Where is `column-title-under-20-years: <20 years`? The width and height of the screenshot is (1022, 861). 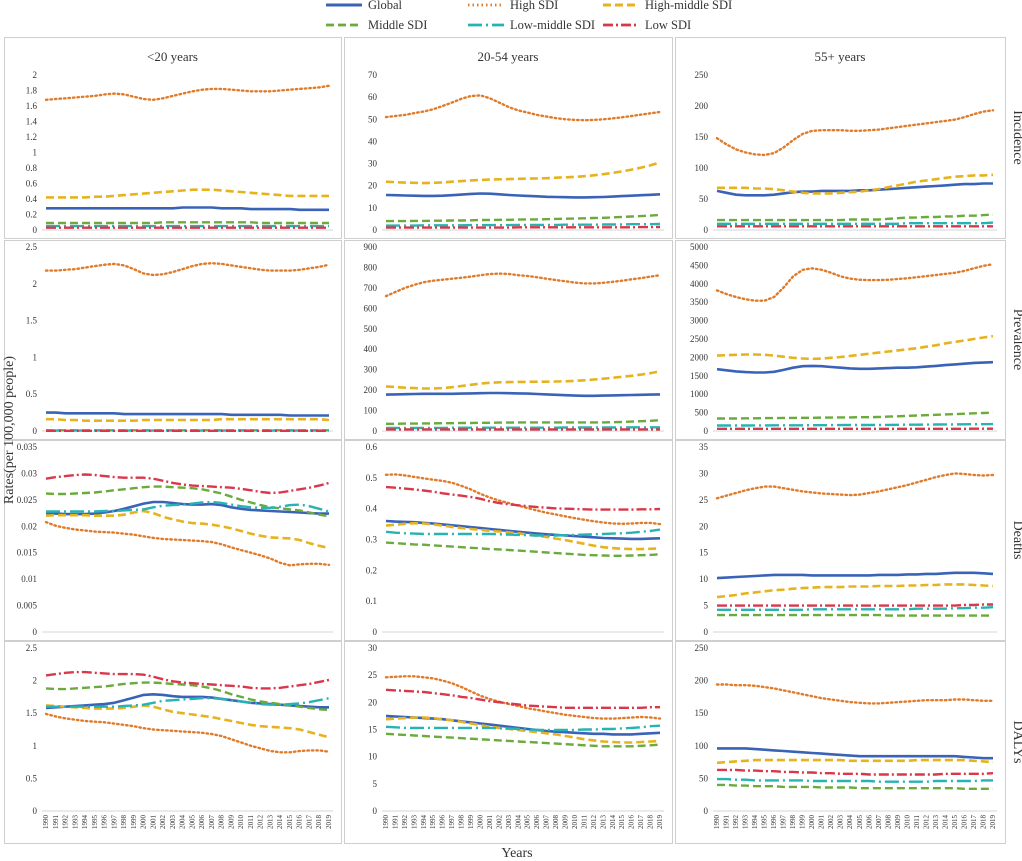
column-title-under-20-years: <20 years is located at coordinates (172, 56).